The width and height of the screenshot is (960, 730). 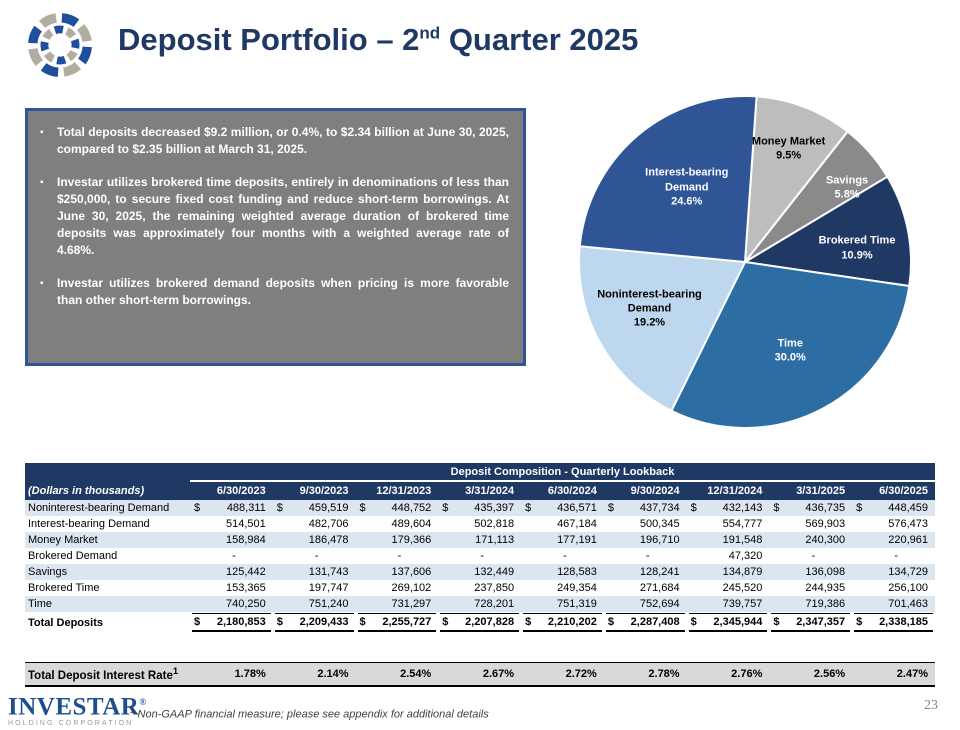 What do you see at coordinates (742, 604) in the screenshot?
I see `value-cell: 739,757` at bounding box center [742, 604].